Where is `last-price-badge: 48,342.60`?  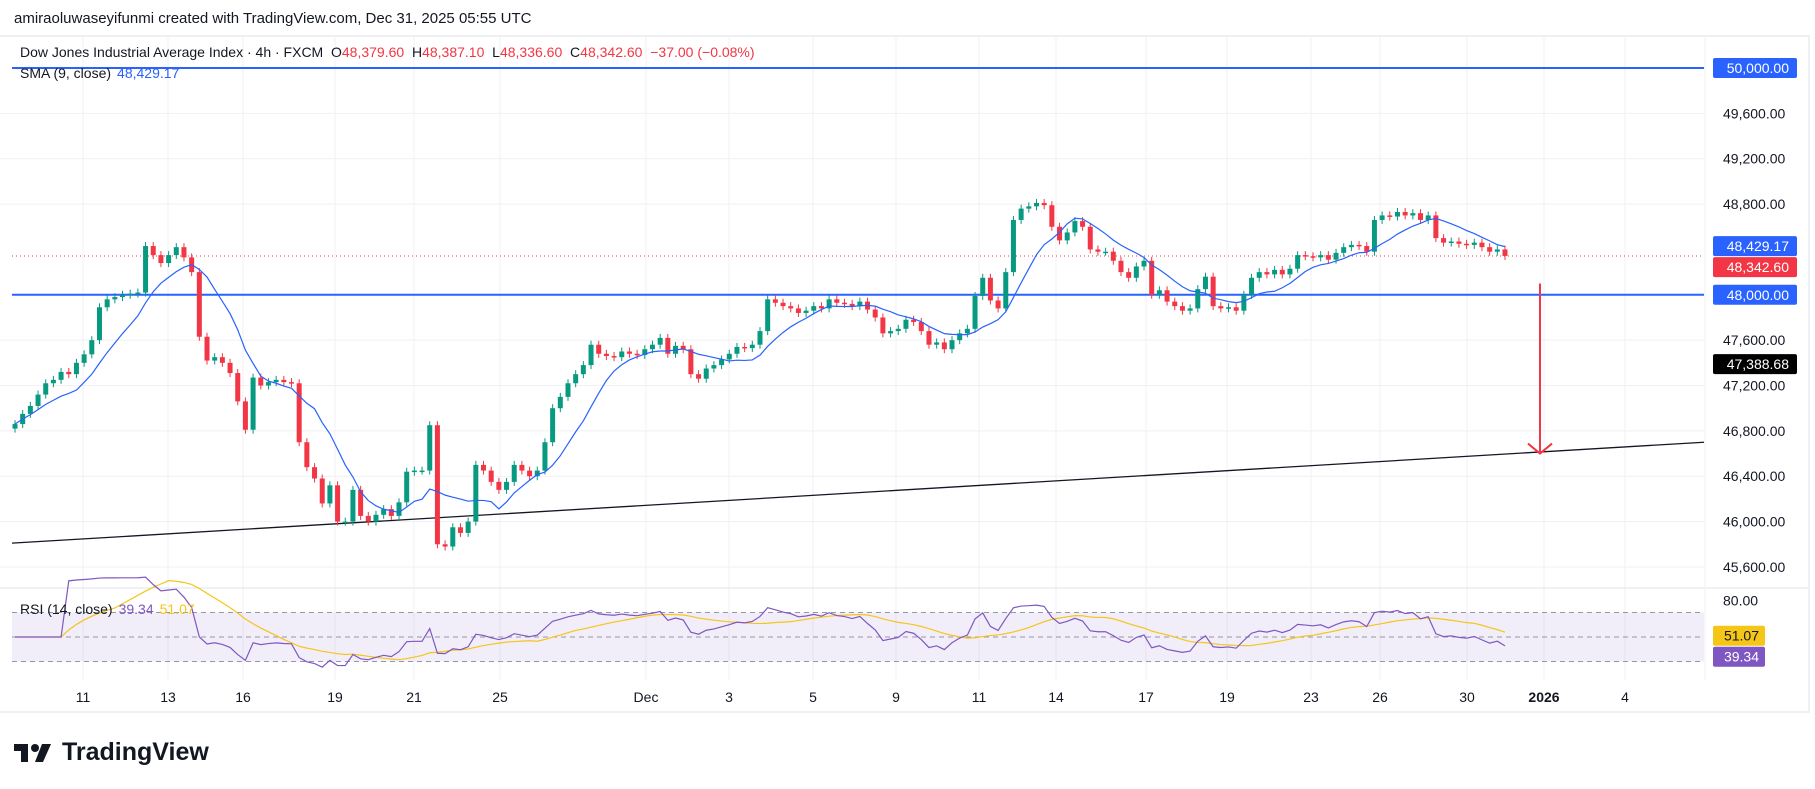 last-price-badge: 48,342.60 is located at coordinates (1758, 267).